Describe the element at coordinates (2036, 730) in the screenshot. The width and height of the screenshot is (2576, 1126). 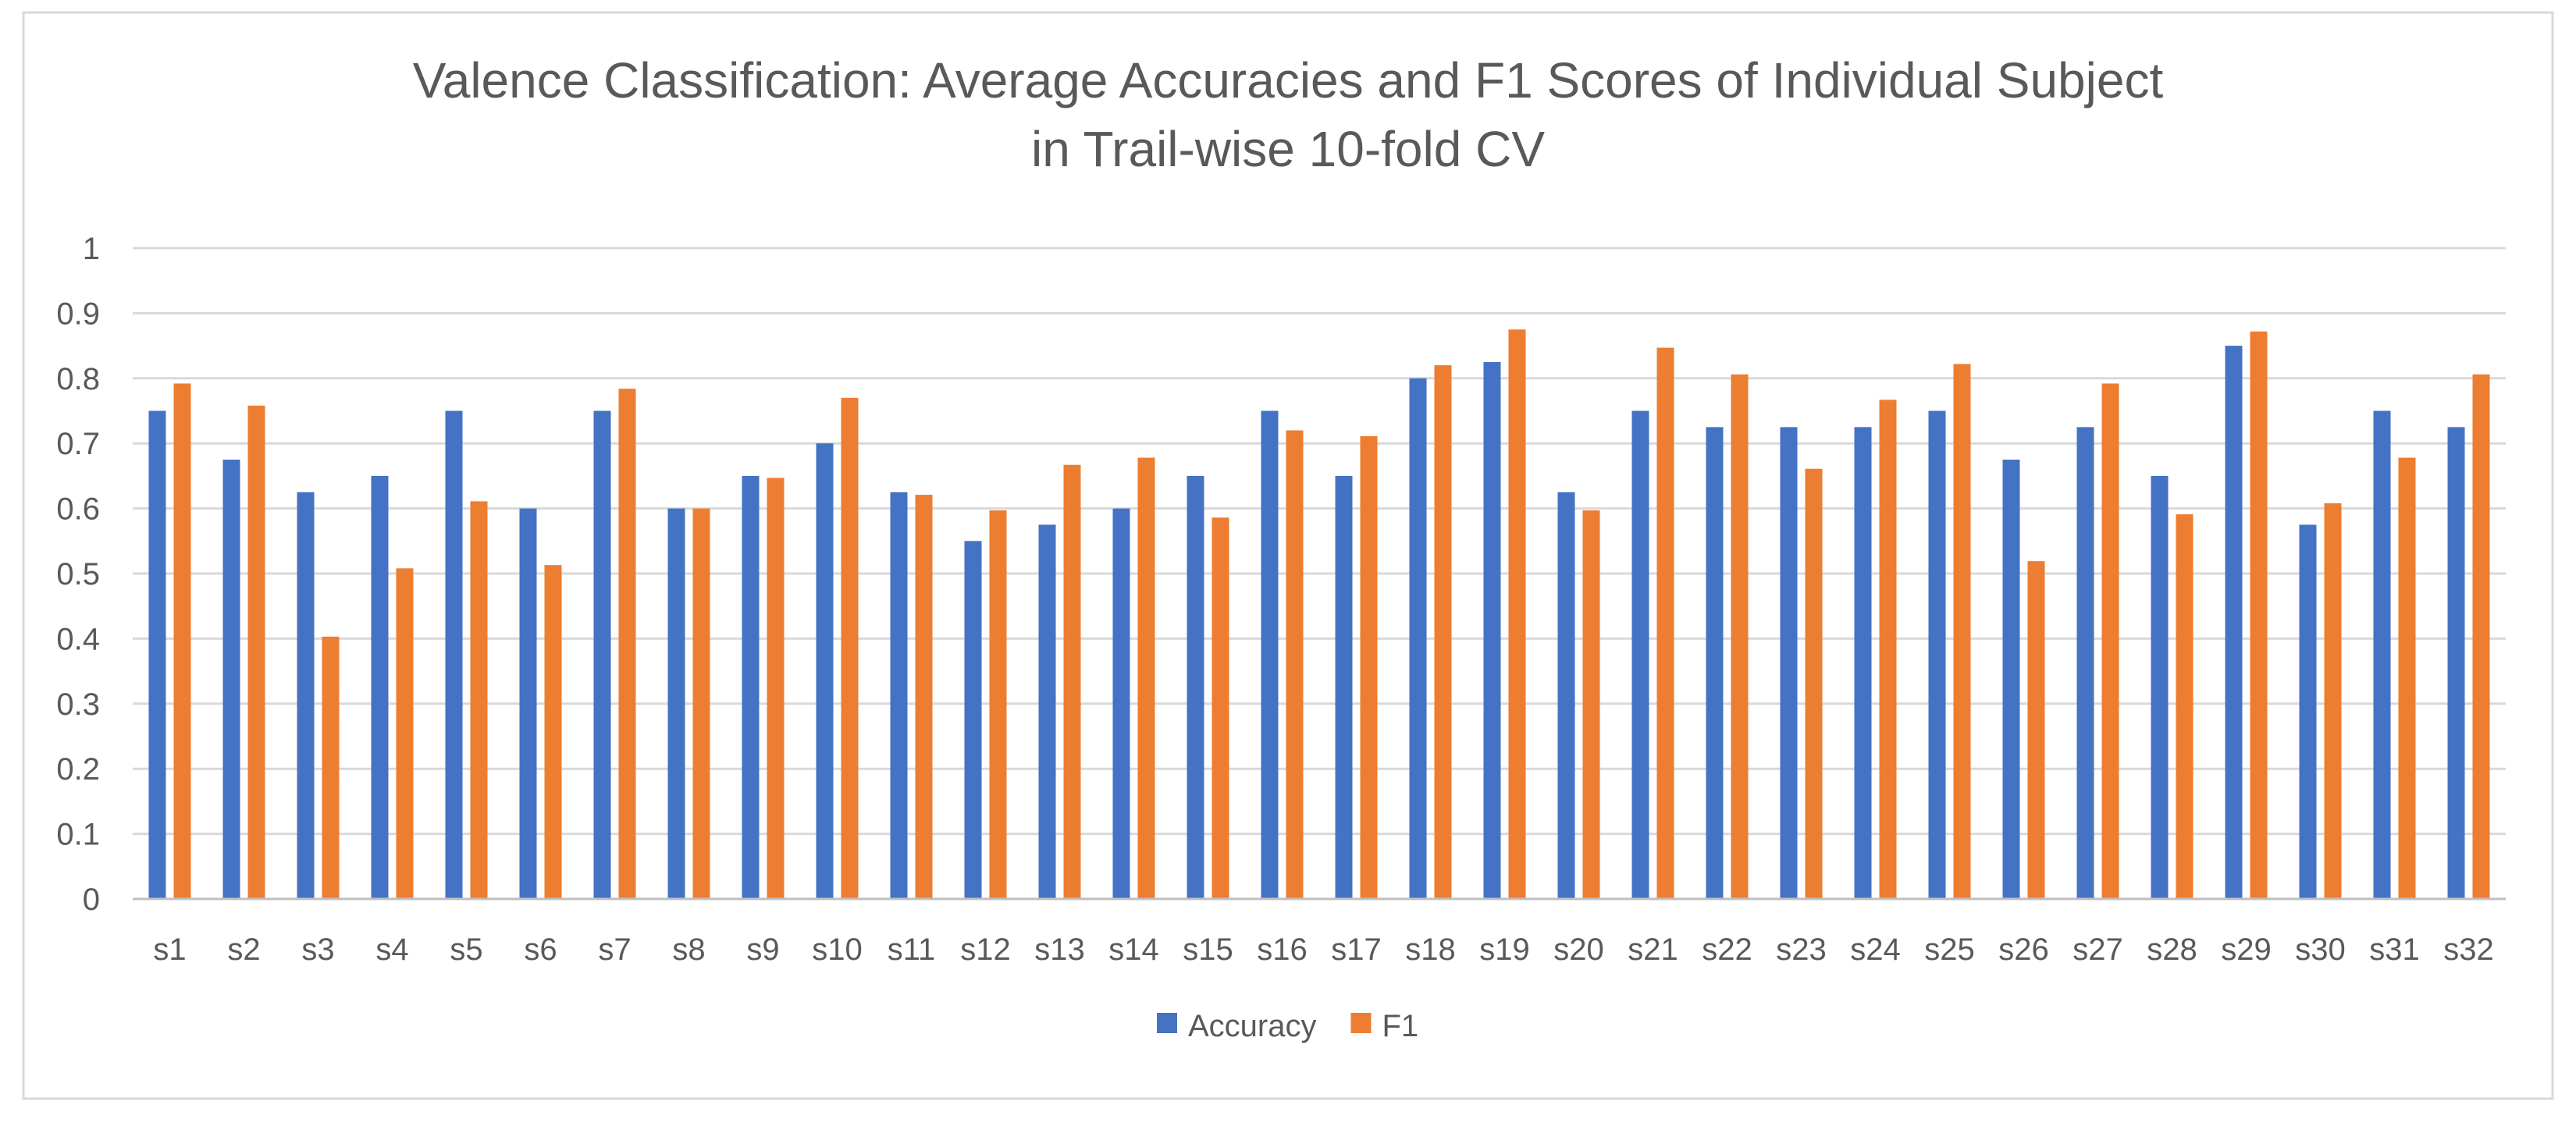
I see `bar-f1-s26` at that location.